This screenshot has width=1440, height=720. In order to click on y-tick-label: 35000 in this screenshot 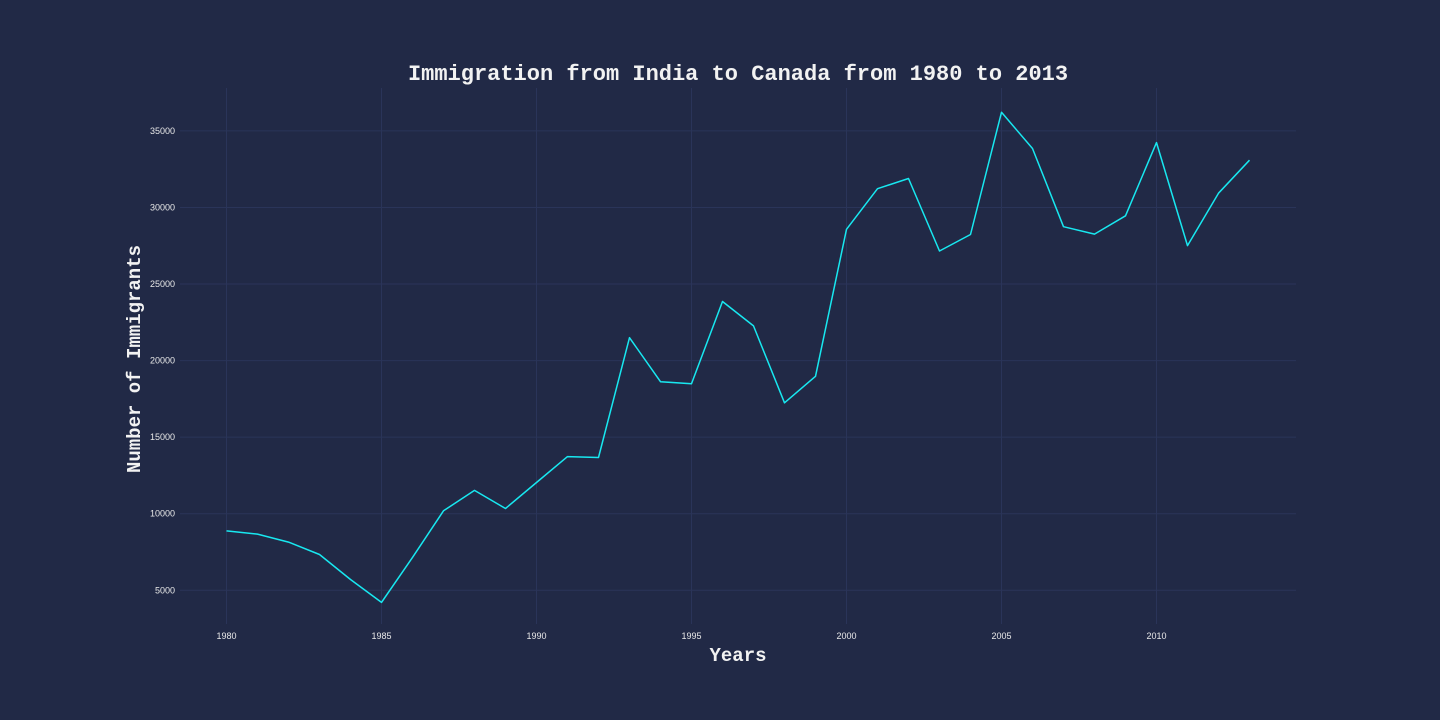, I will do `click(162, 131)`.